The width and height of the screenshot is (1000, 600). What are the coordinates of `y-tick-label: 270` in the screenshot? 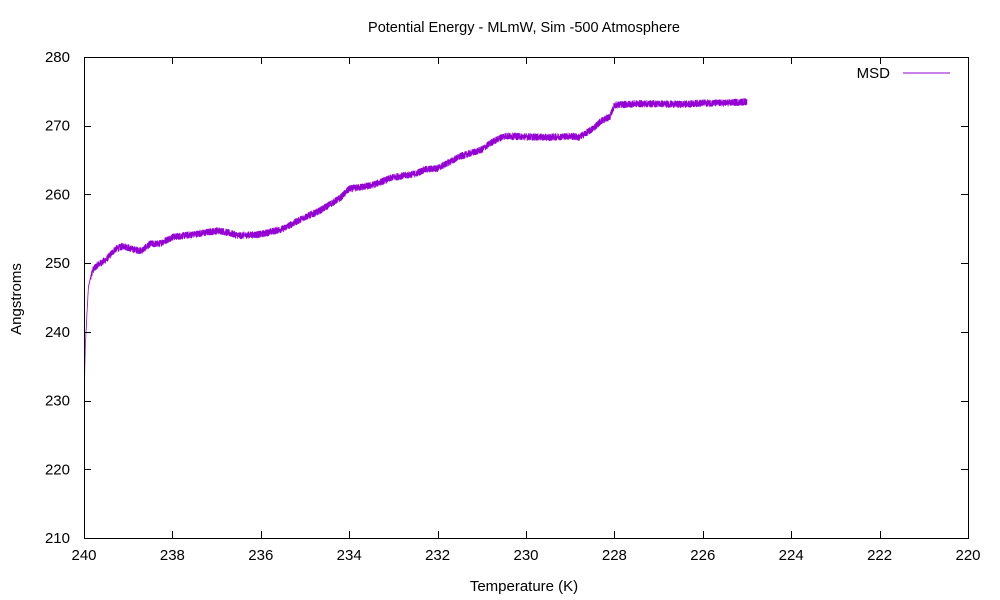 It's located at (57, 126).